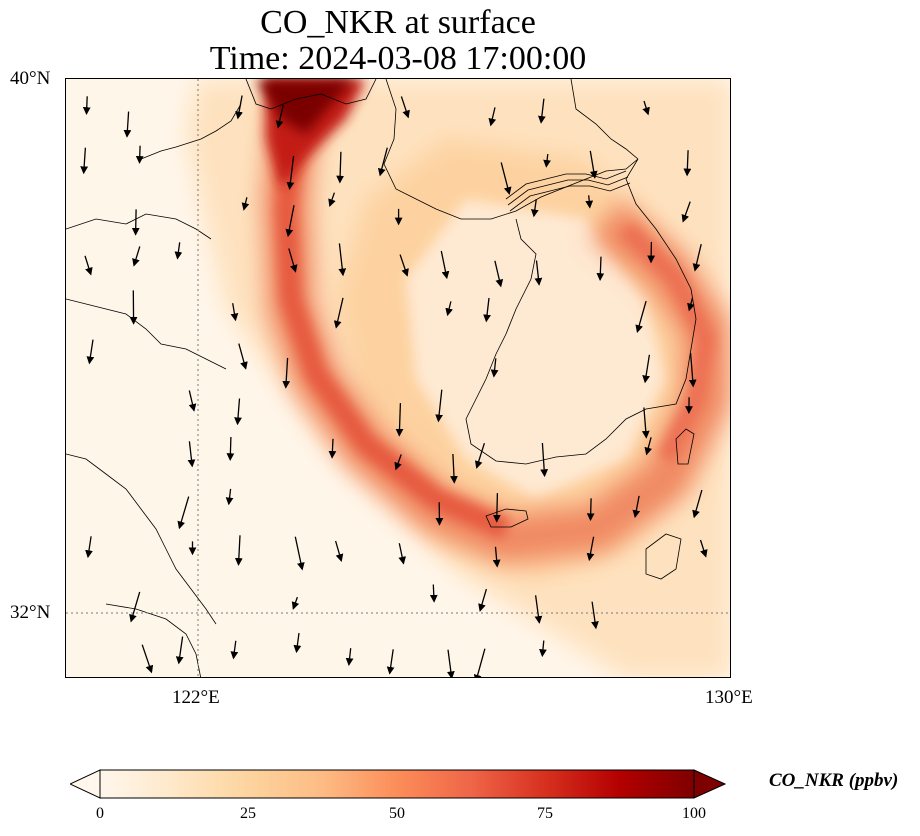 Image resolution: width=920 pixels, height=836 pixels. Describe the element at coordinates (248, 813) in the screenshot. I see `colorbar-tick-25: 25` at that location.